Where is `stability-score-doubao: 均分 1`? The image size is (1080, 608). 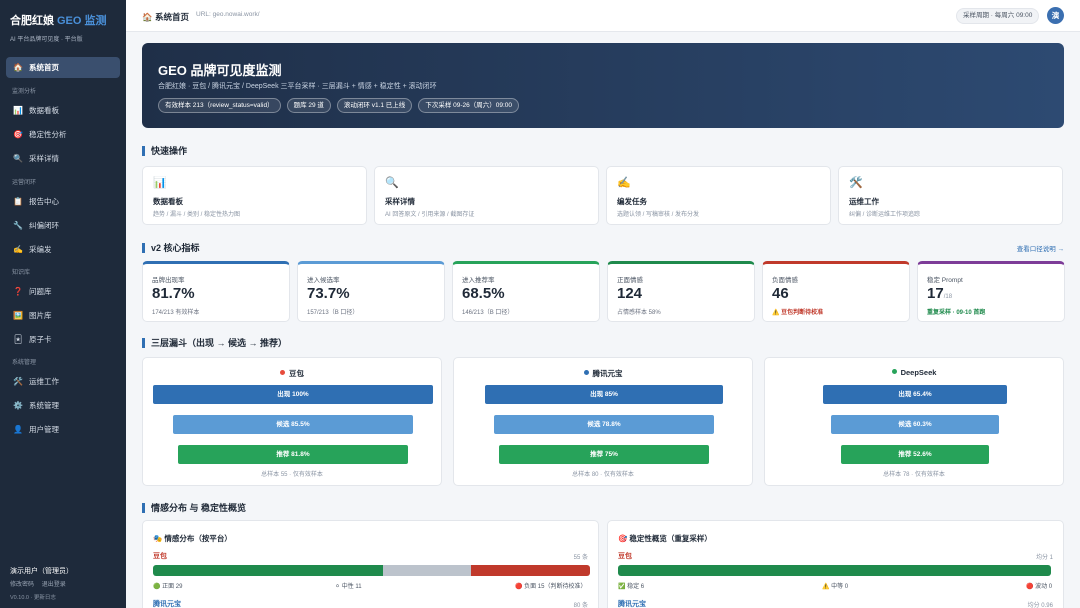
stability-score-doubao: 均分 1 is located at coordinates (1044, 558).